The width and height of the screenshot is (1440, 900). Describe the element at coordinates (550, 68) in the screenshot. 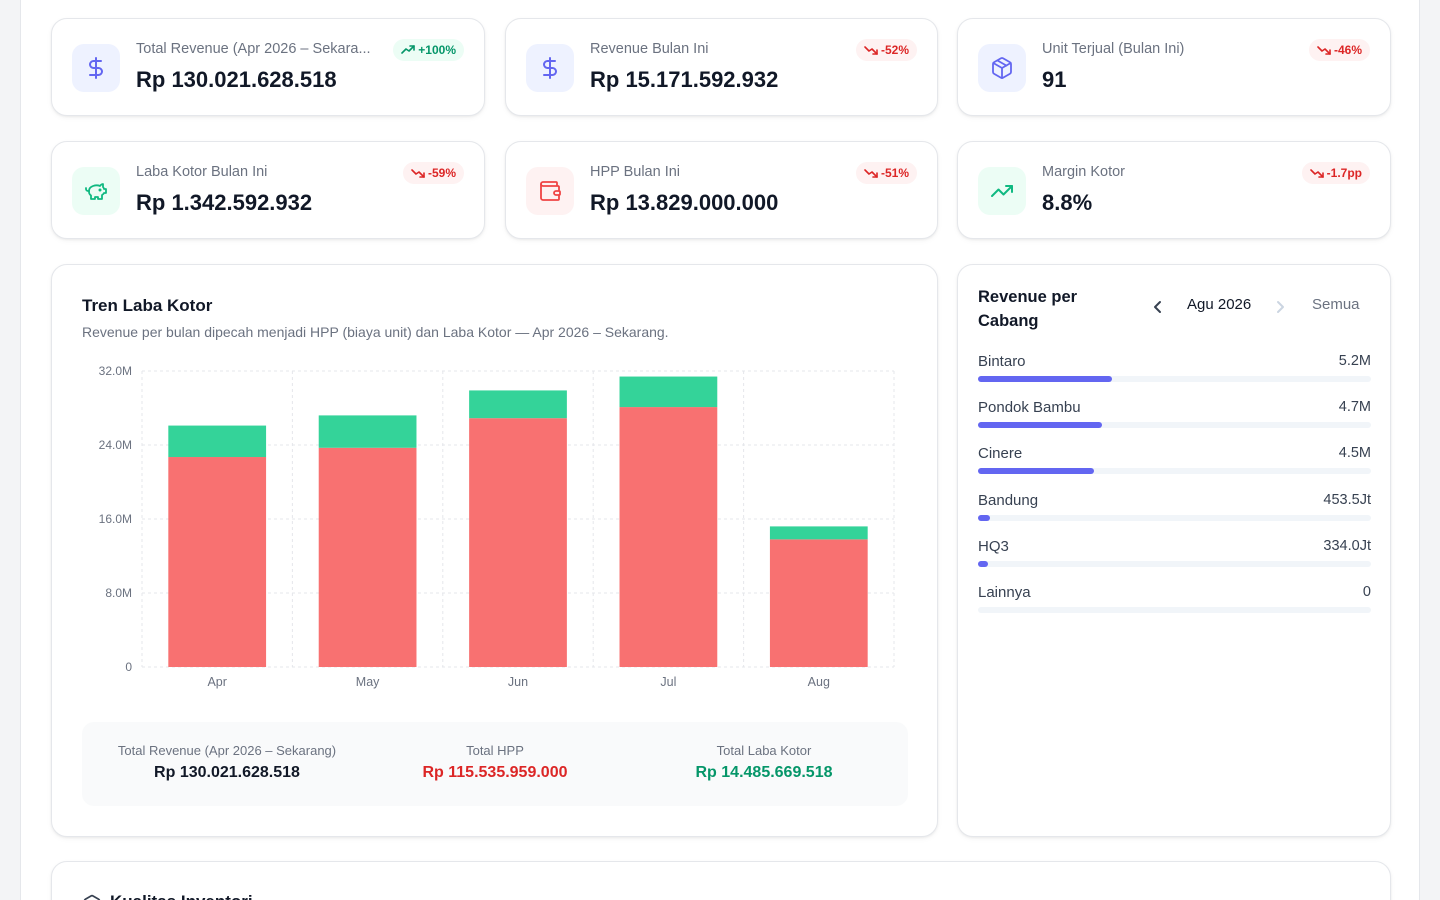

I see `dollar-icon` at that location.